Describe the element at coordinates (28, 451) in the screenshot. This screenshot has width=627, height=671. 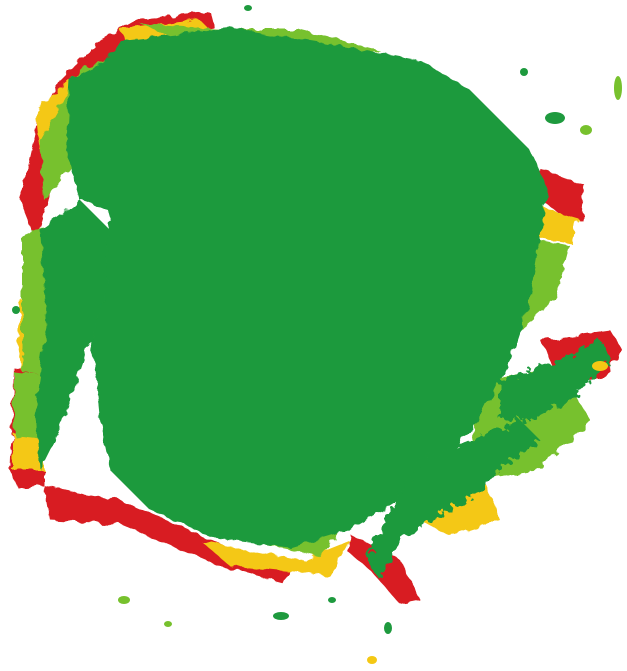
I see `left-lower-yellow` at that location.